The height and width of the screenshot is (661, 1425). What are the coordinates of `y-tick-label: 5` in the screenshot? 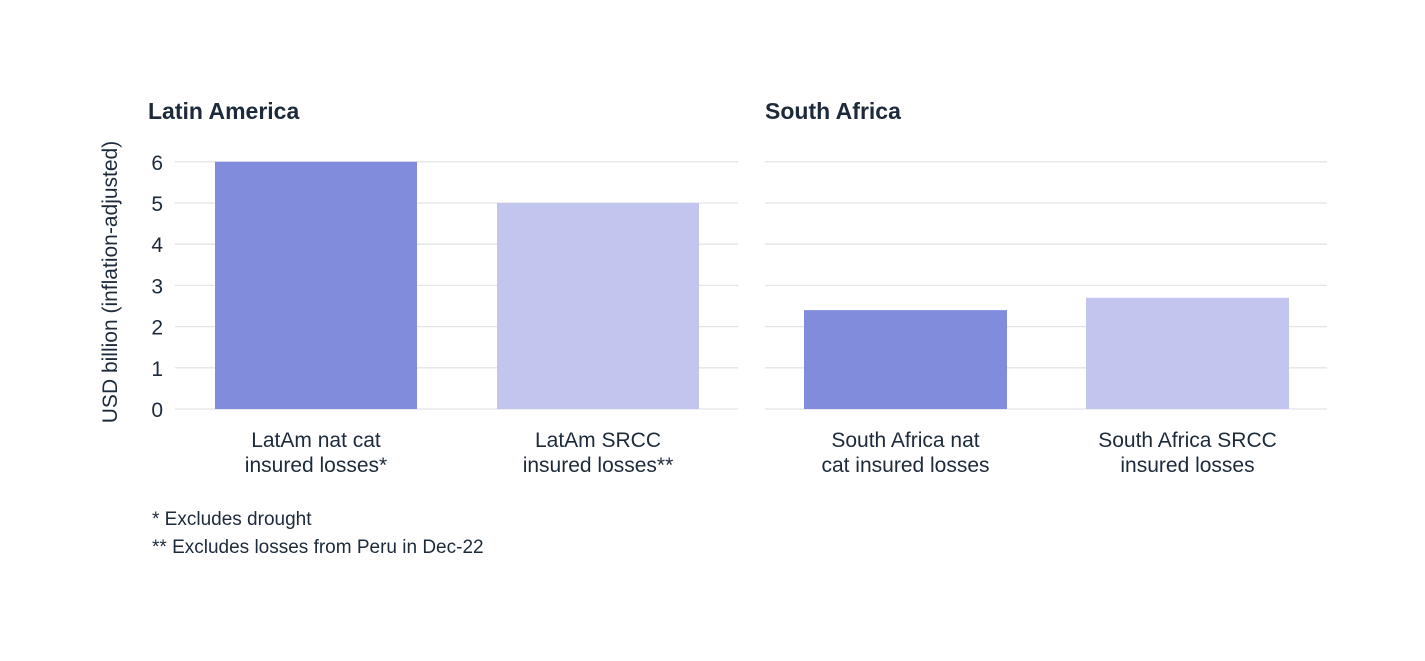 It's located at (157, 204).